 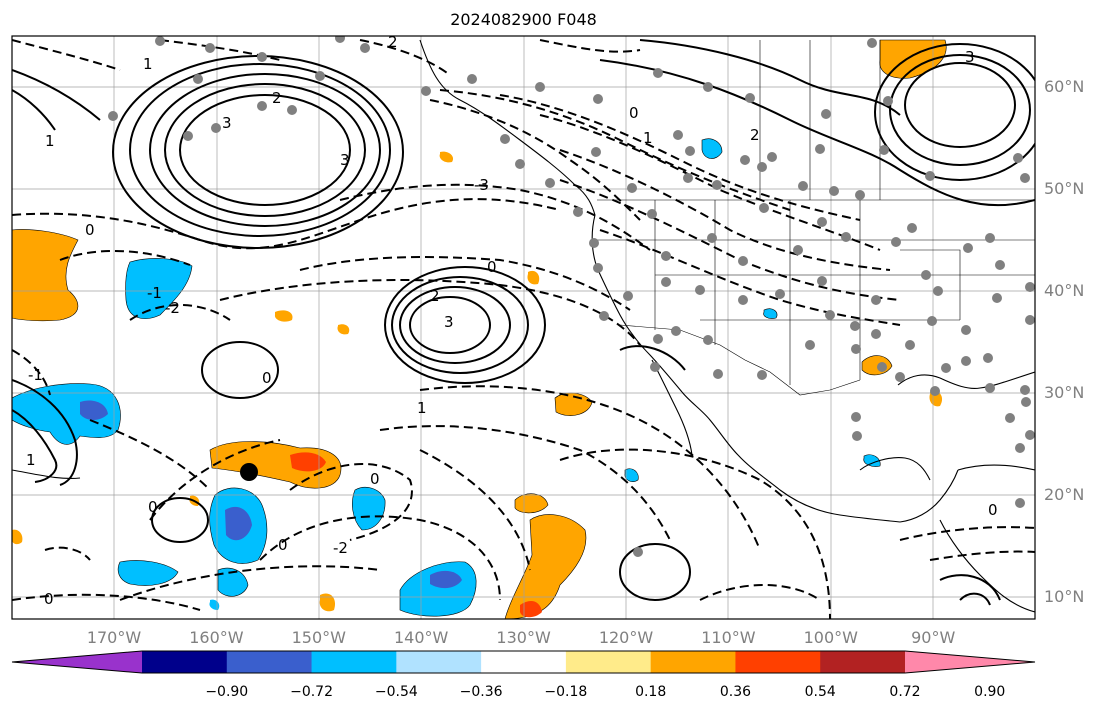 What do you see at coordinates (523, 19) in the screenshot?
I see `plot-title: 2024082900 F048` at bounding box center [523, 19].